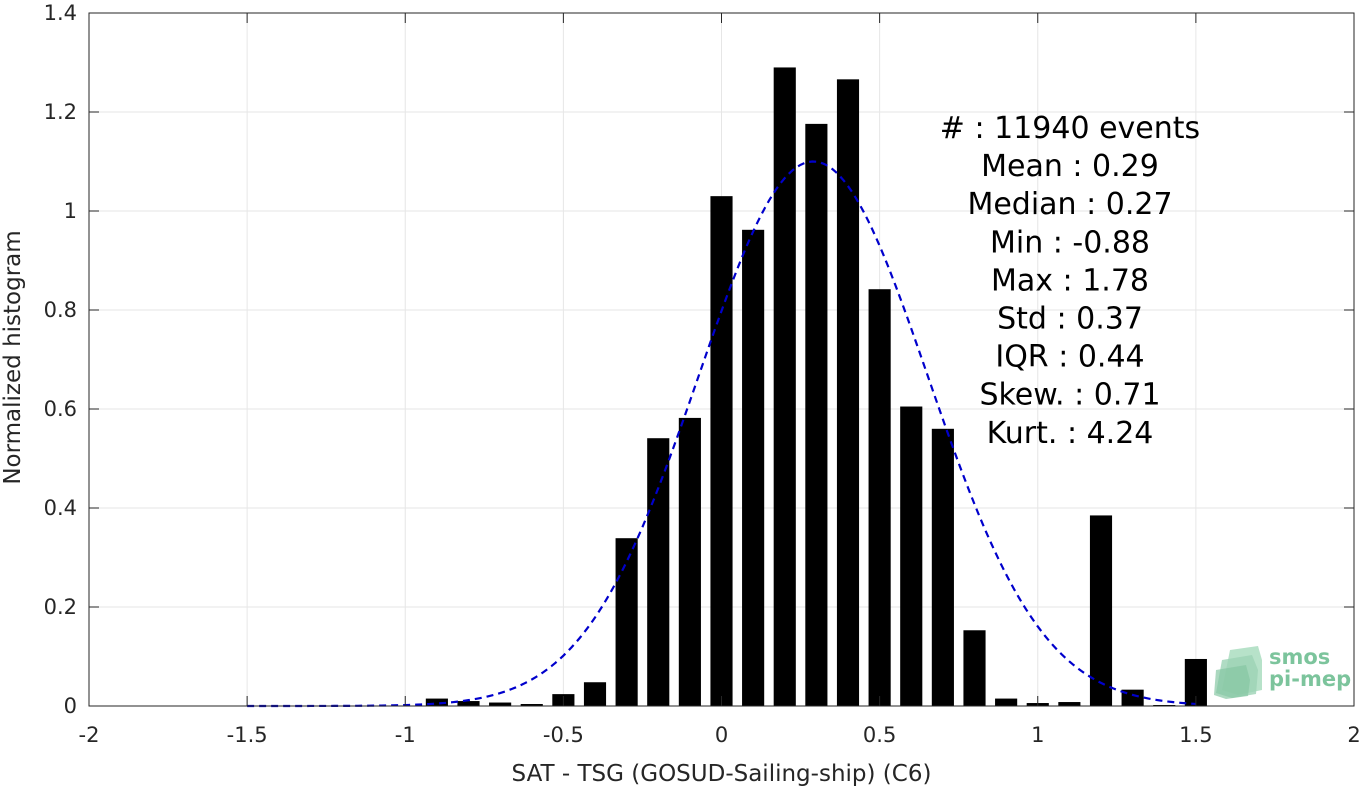  I want to click on y-tick-label: 0.2, so click(60, 607).